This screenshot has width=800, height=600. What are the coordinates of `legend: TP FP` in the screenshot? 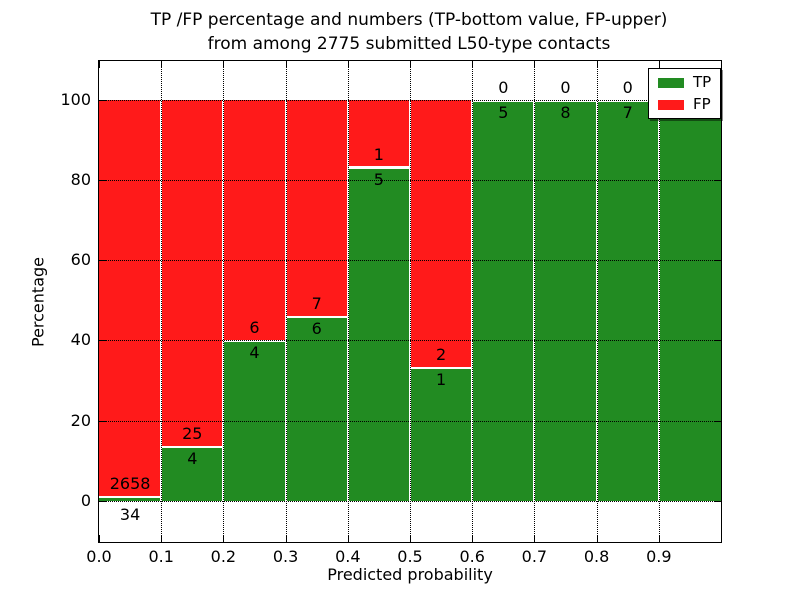 It's located at (685, 93).